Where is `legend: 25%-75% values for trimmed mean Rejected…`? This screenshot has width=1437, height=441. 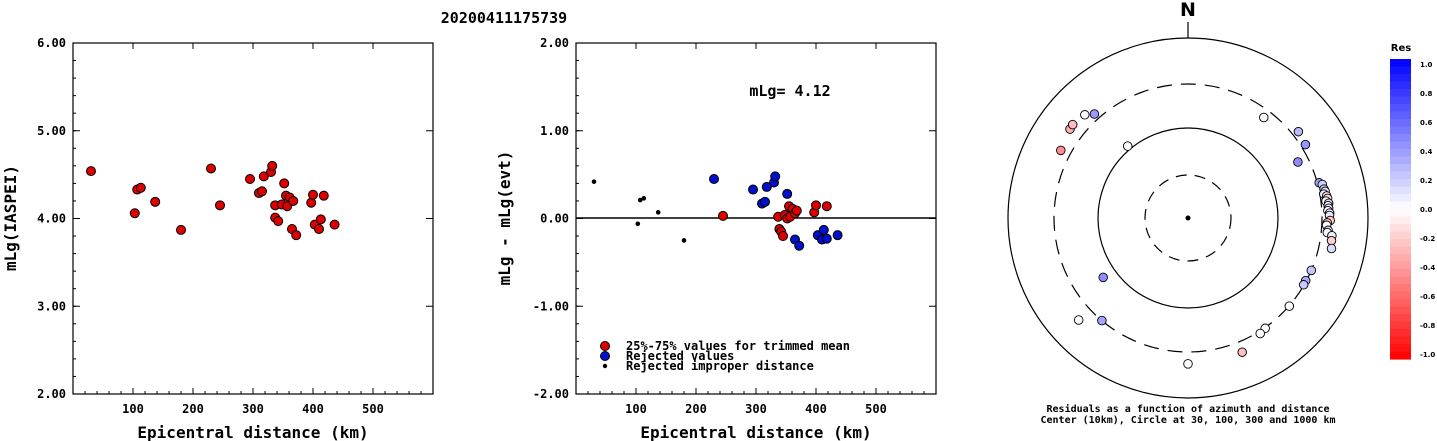
legend: 25%-75% values for trimmed mean Rejected… is located at coordinates (725, 356).